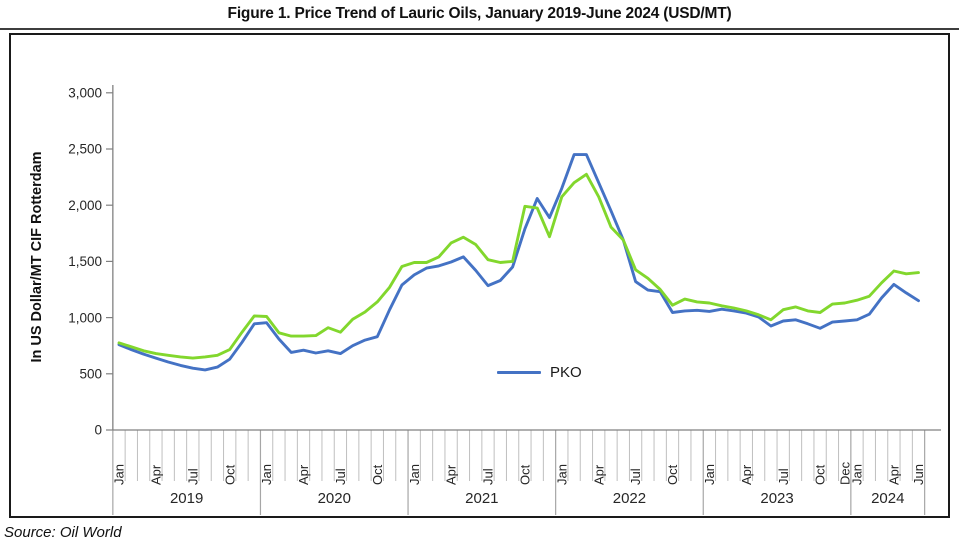 The width and height of the screenshot is (959, 550). Describe the element at coordinates (844, 473) in the screenshot. I see `month-tick-label: Dec` at that location.